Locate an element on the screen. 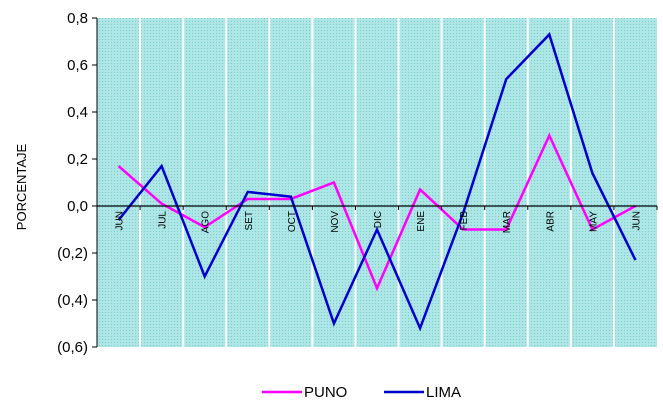 Image resolution: width=663 pixels, height=409 pixels. y-tick-label: 0,8 is located at coordinates (77, 18).